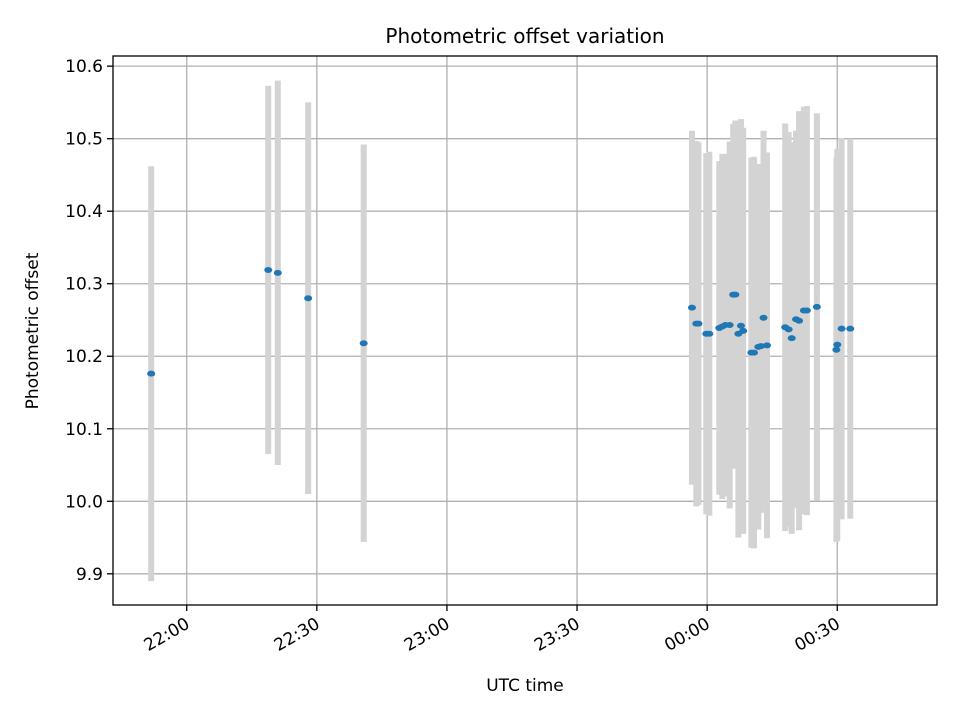 This screenshot has height=720, width=960. I want to click on y-tick-label: 10.3, so click(84, 285).